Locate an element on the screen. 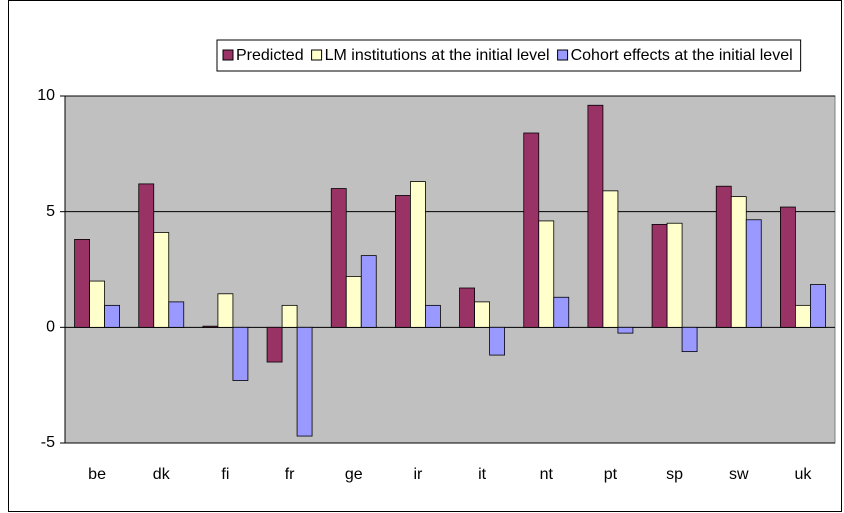 This screenshot has height=513, width=844. y-tick-label: -5 is located at coordinates (48, 442).